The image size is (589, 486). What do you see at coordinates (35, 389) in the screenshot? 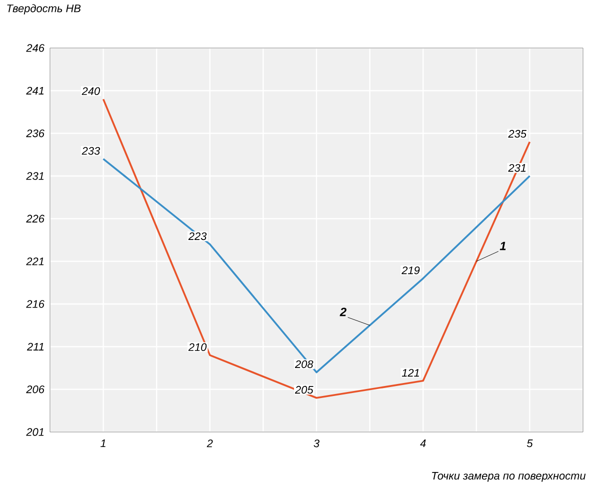
I see `y-tick-label: 206` at bounding box center [35, 389].